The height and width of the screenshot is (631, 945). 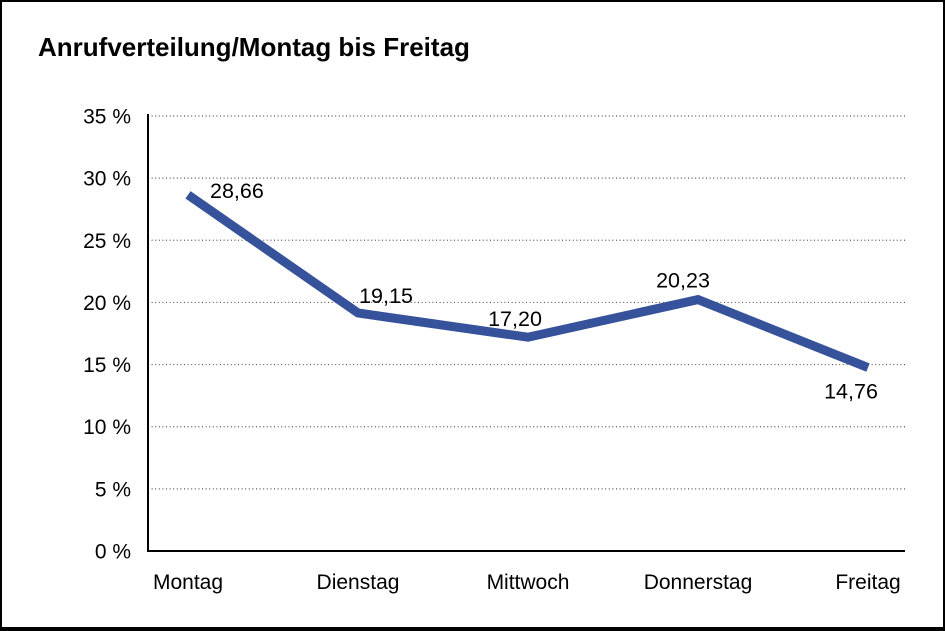 I want to click on x-category-label: Freitag, so click(x=867, y=582).